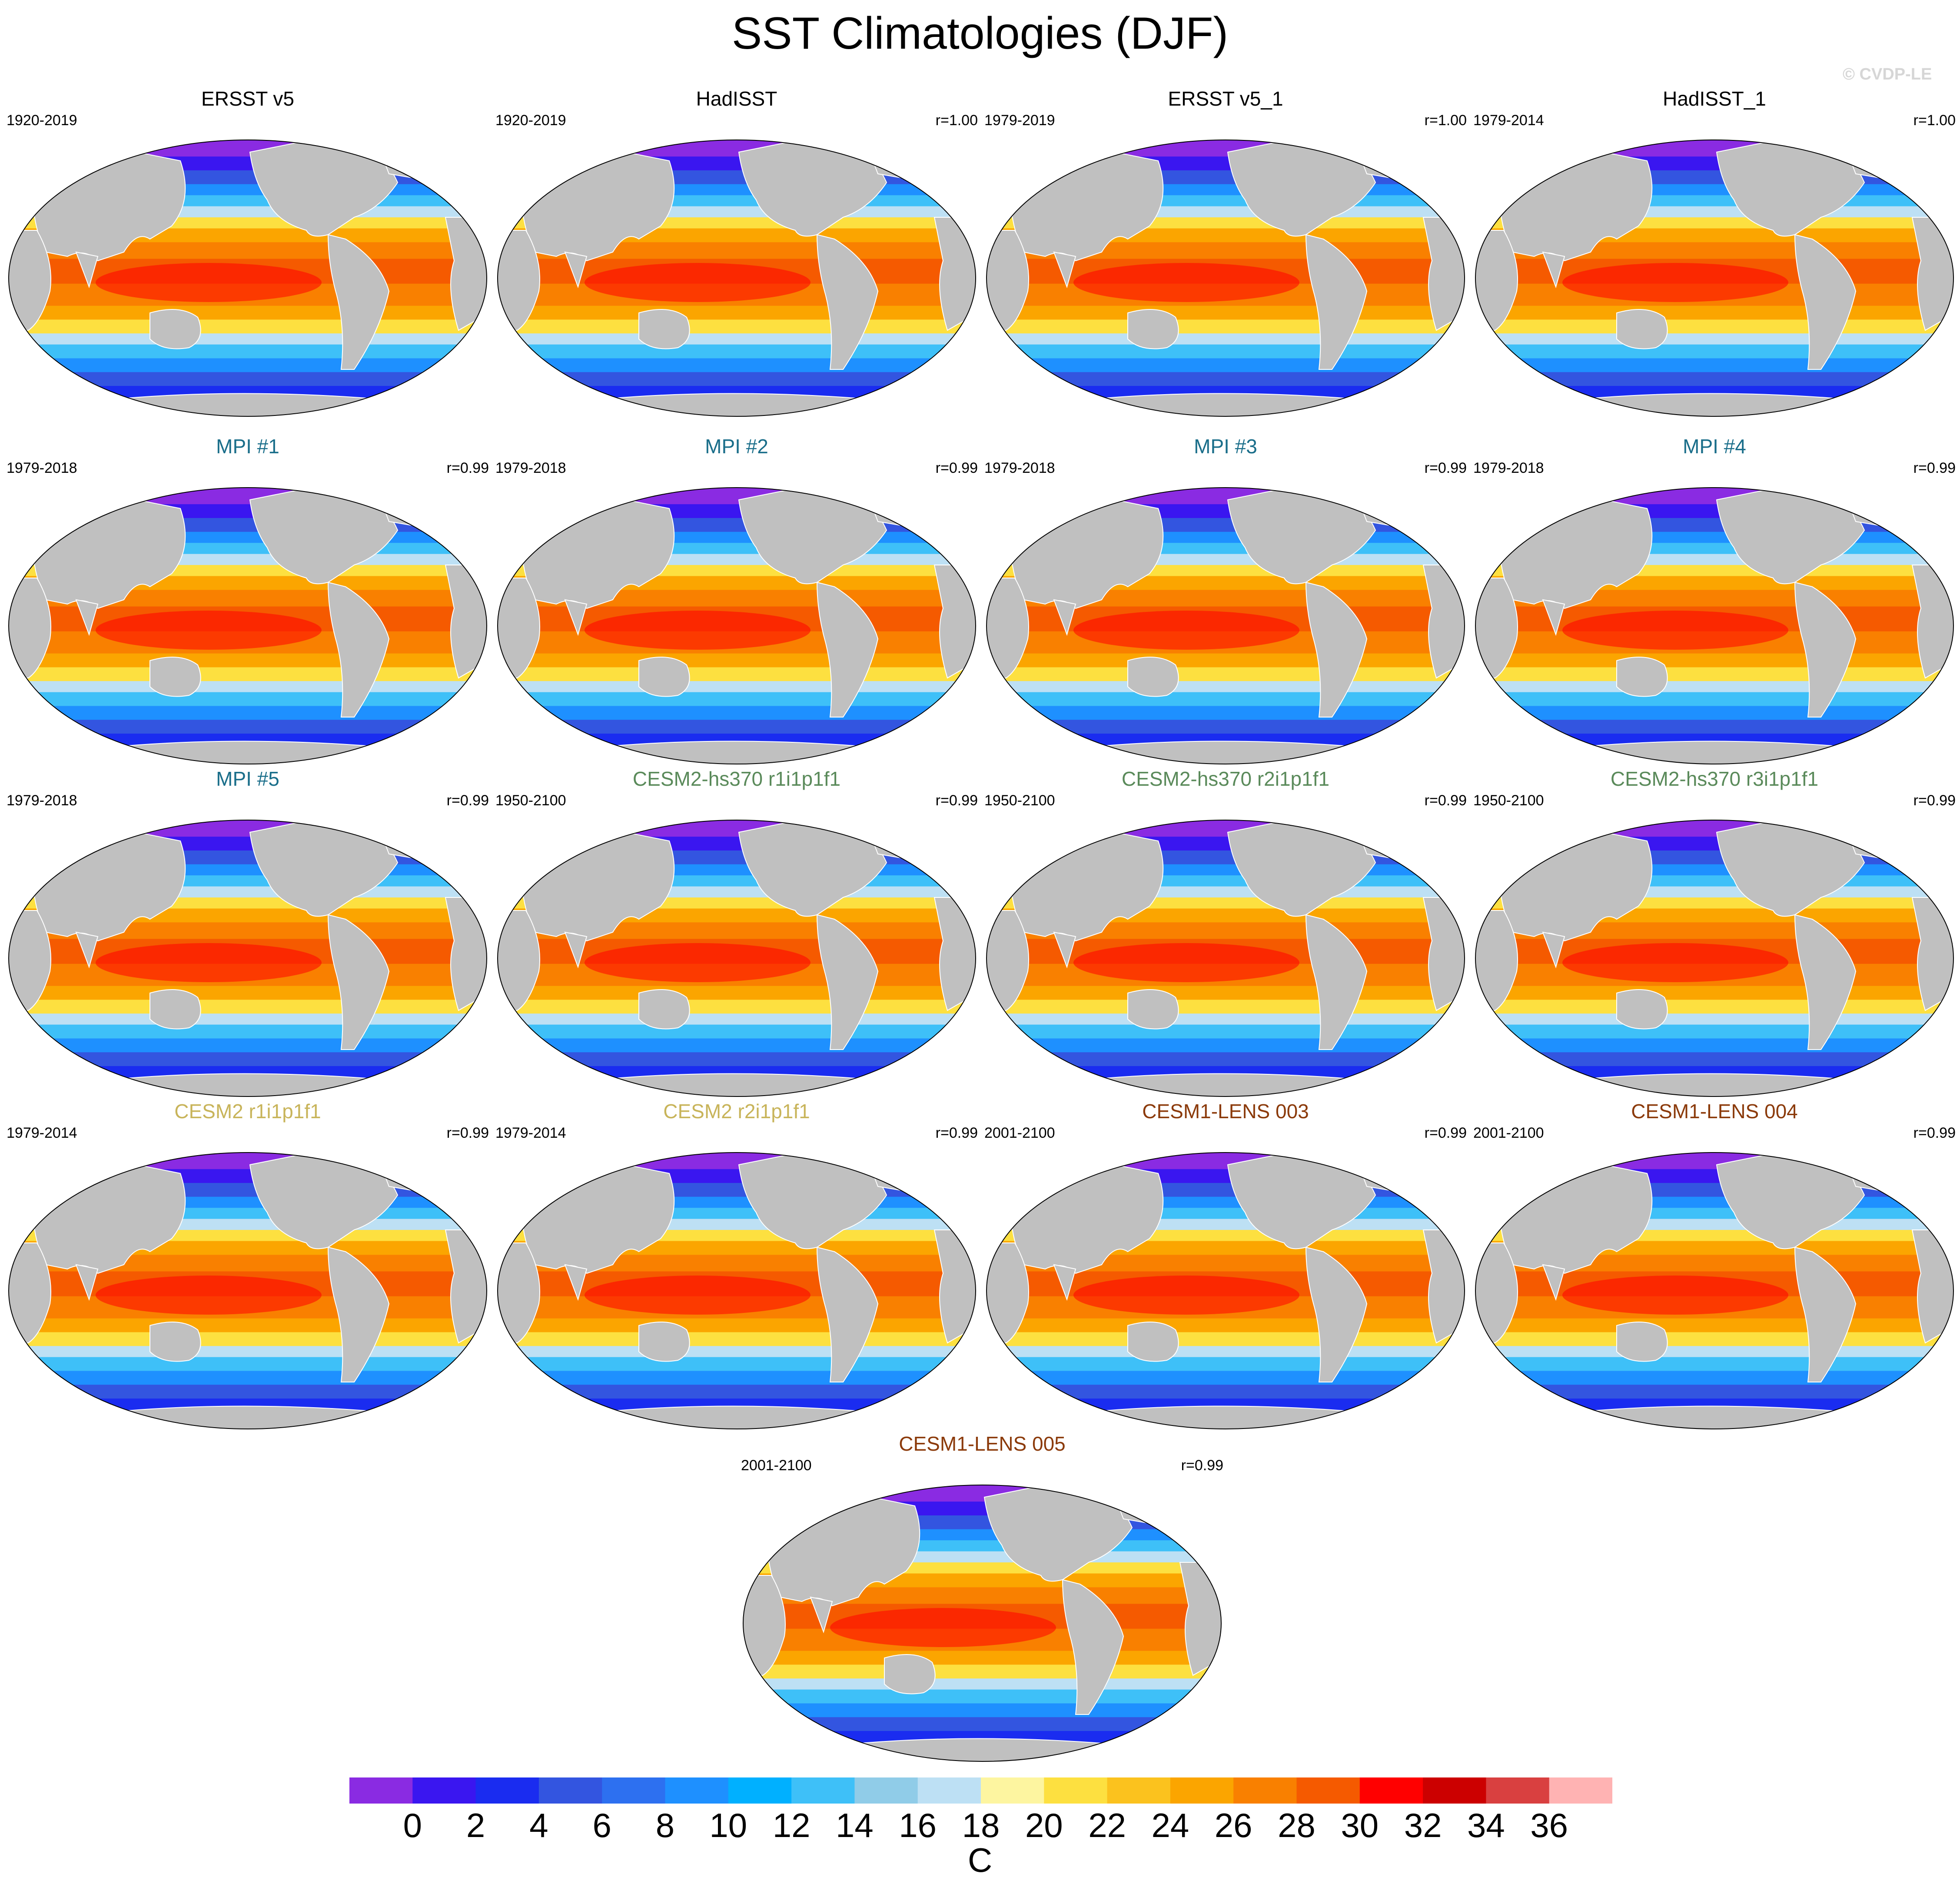  I want to click on panel-period: 1979-2018, so click(42, 468).